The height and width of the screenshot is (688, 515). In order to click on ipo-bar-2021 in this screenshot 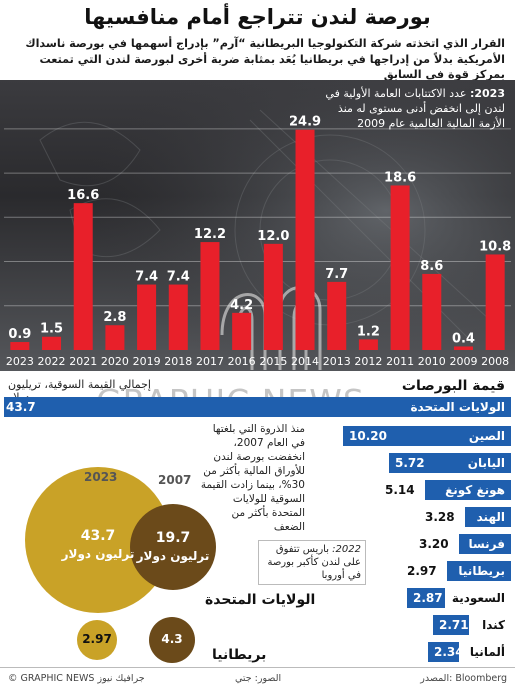, I will do `click(83, 276)`.